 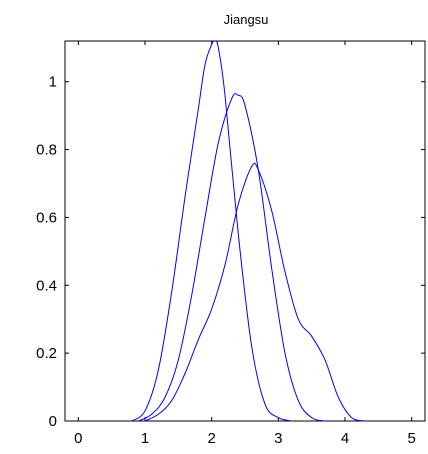 What do you see at coordinates (246, 19) in the screenshot?
I see `chart-title: Jiangsu` at bounding box center [246, 19].